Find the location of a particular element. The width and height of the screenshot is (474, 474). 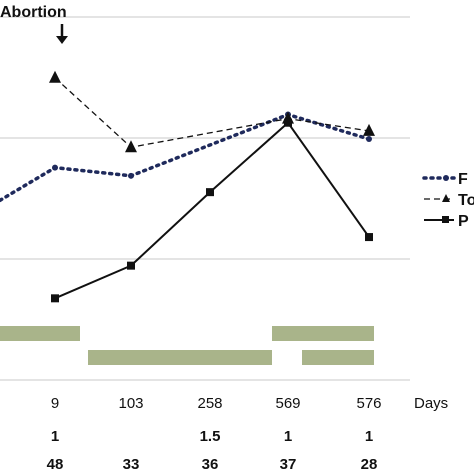

annotation-label: Abortion is located at coordinates (33, 12).